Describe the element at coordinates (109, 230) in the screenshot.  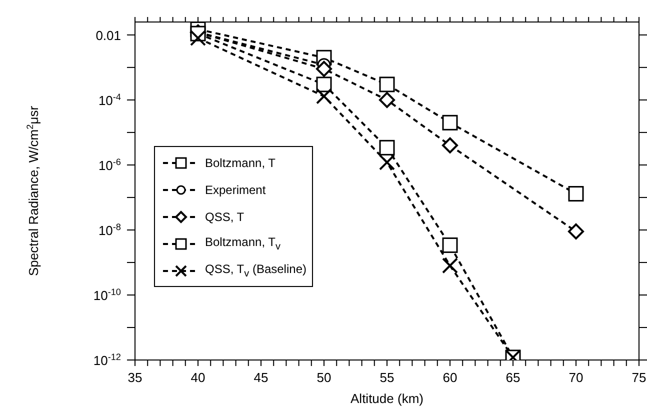
I see `y-tick-label: 10$^{-8}$` at that location.